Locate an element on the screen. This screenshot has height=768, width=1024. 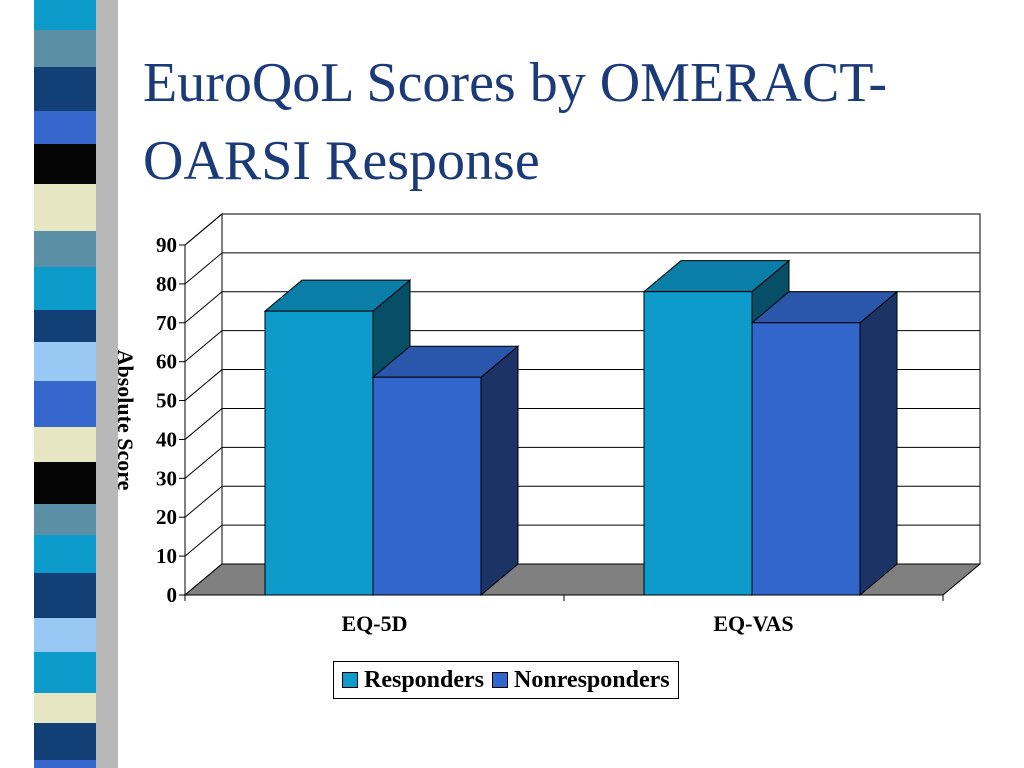
legend-label-nonresponders: Nonresponders is located at coordinates (592, 679).